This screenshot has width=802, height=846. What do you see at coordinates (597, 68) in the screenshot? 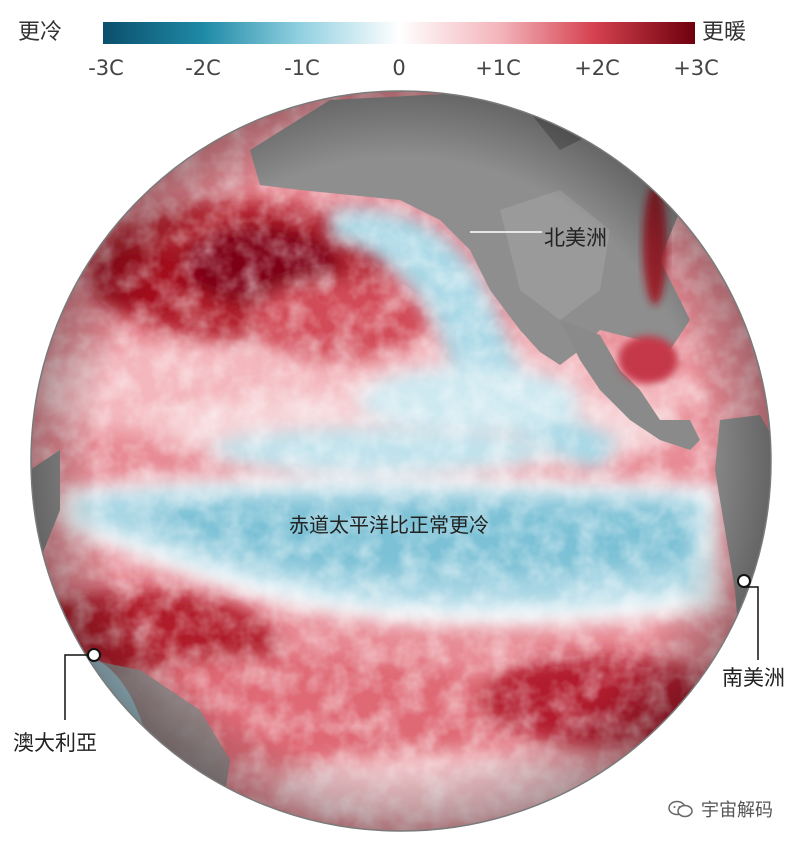
I see `tick-label: +2C` at bounding box center [597, 68].